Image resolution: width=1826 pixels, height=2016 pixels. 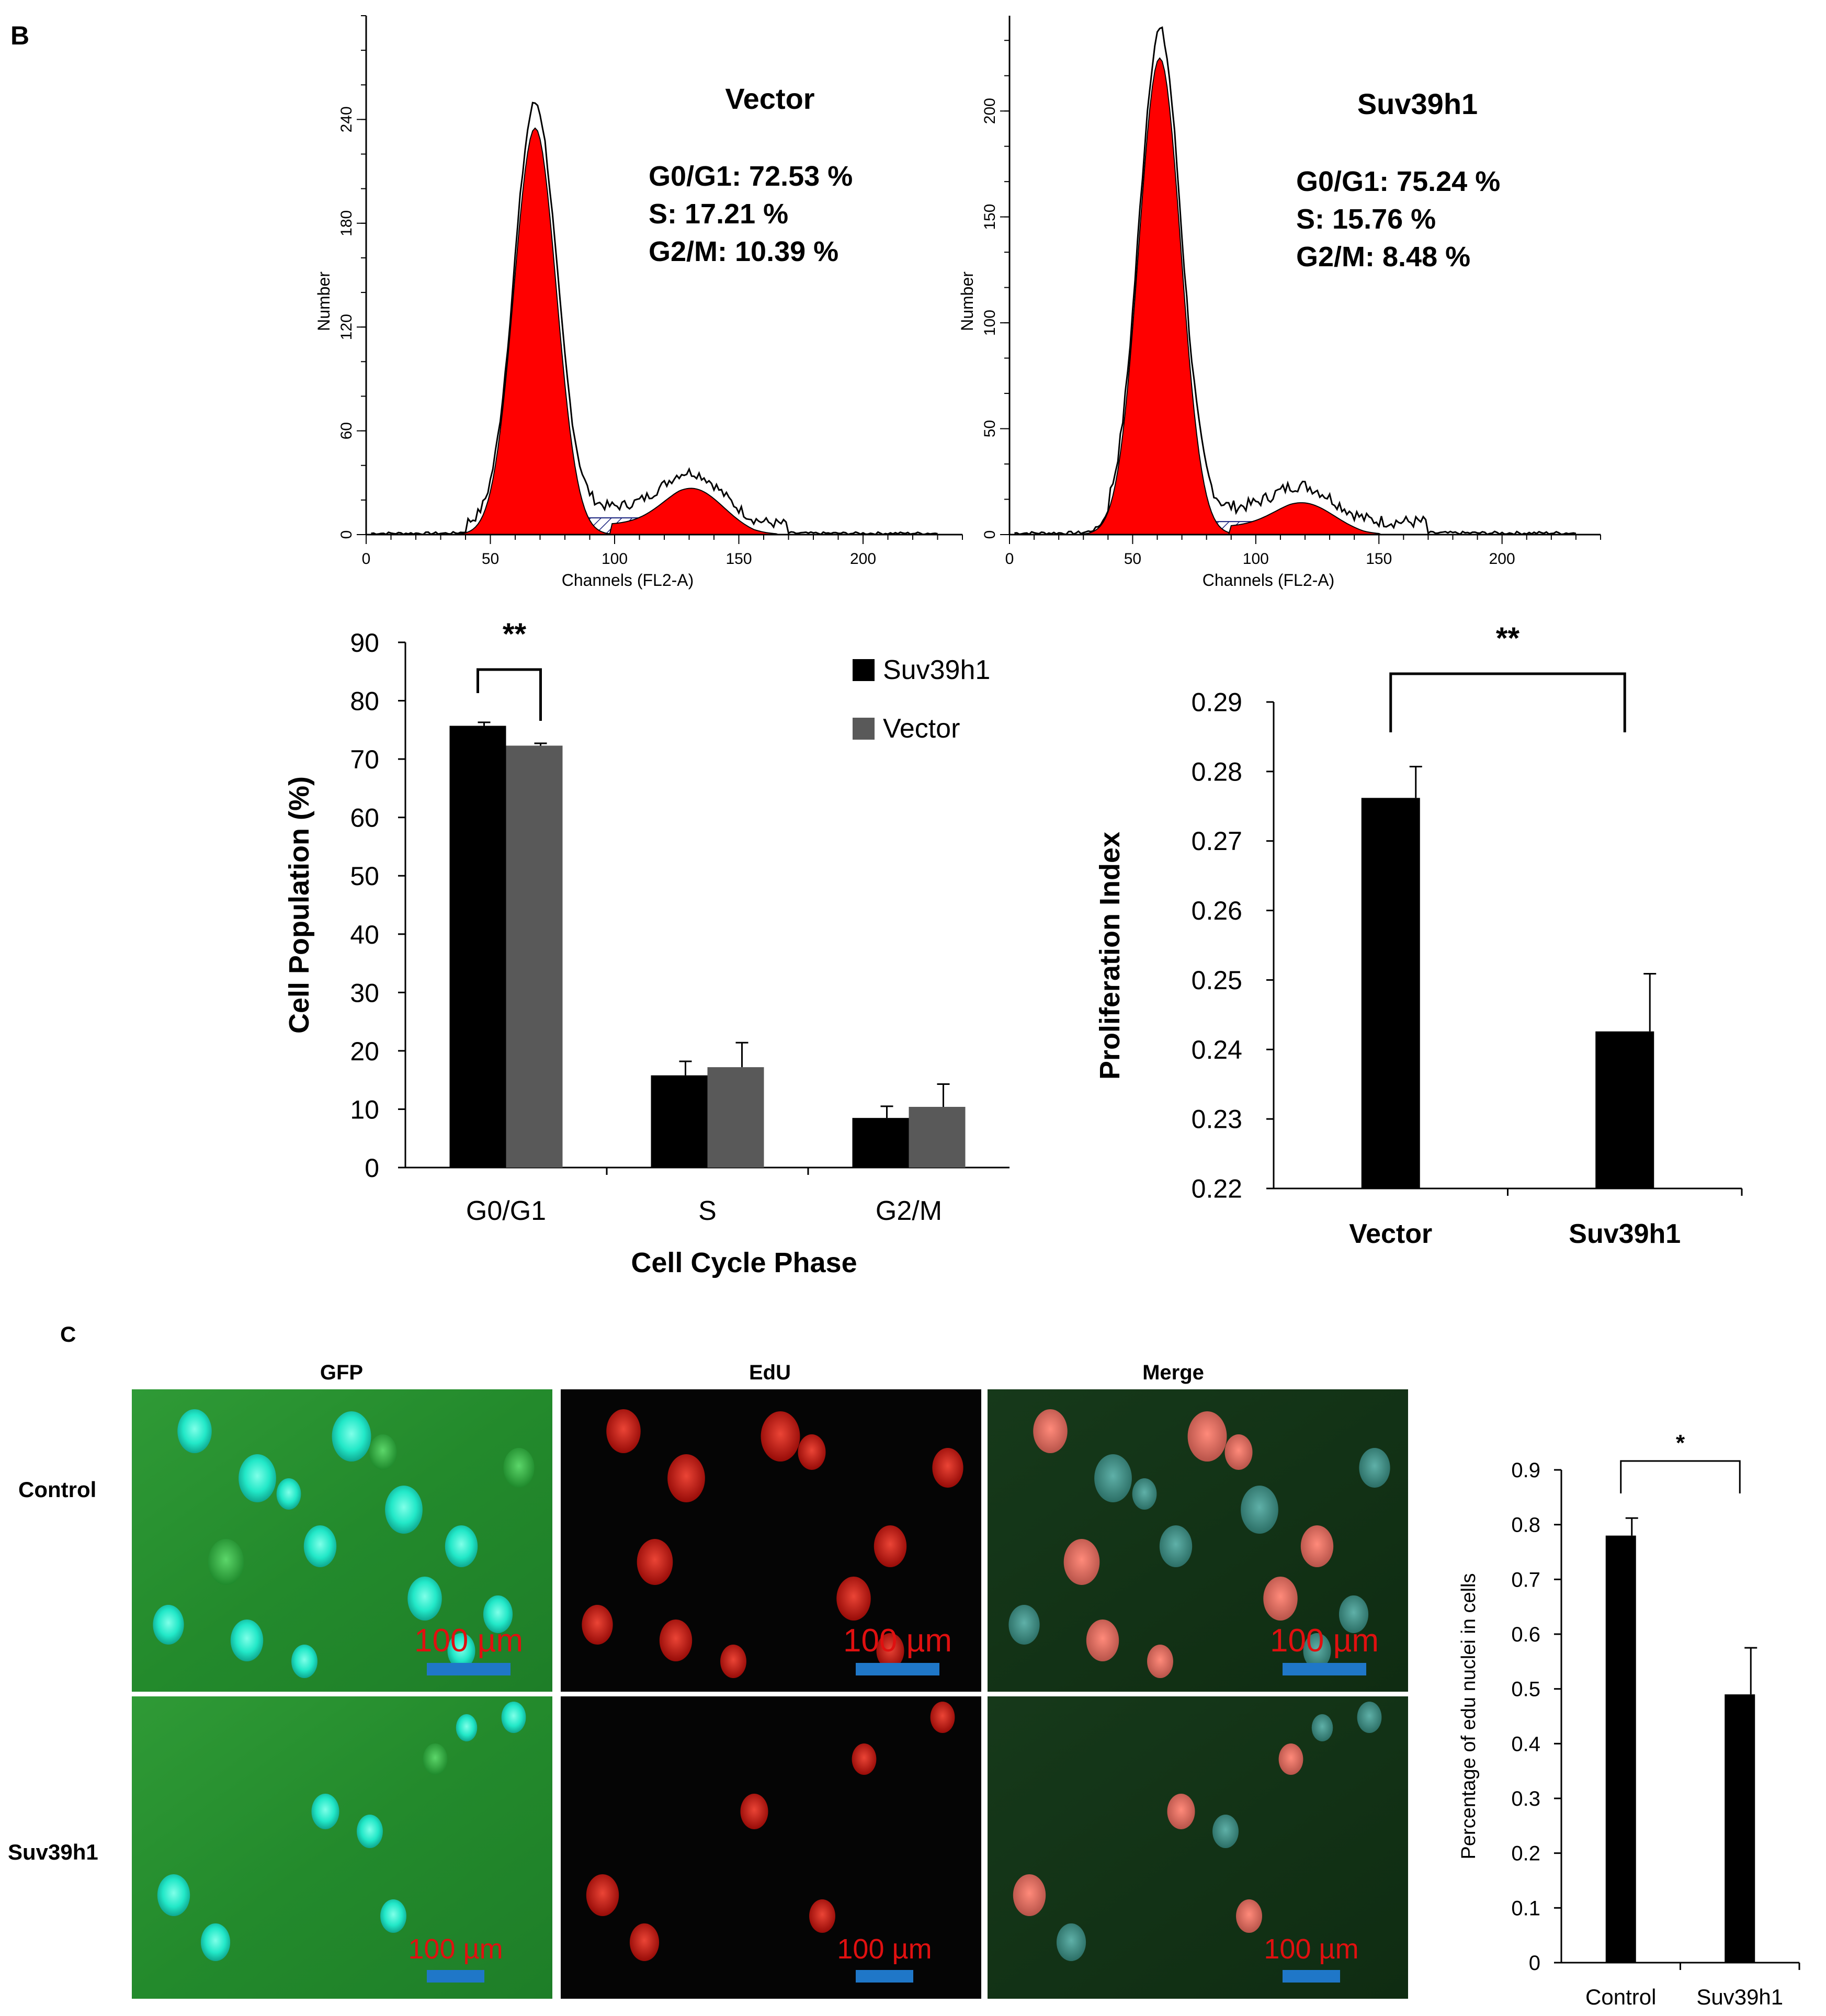 What do you see at coordinates (1217, 1189) in the screenshot?
I see `y-tick-label: 0.22` at bounding box center [1217, 1189].